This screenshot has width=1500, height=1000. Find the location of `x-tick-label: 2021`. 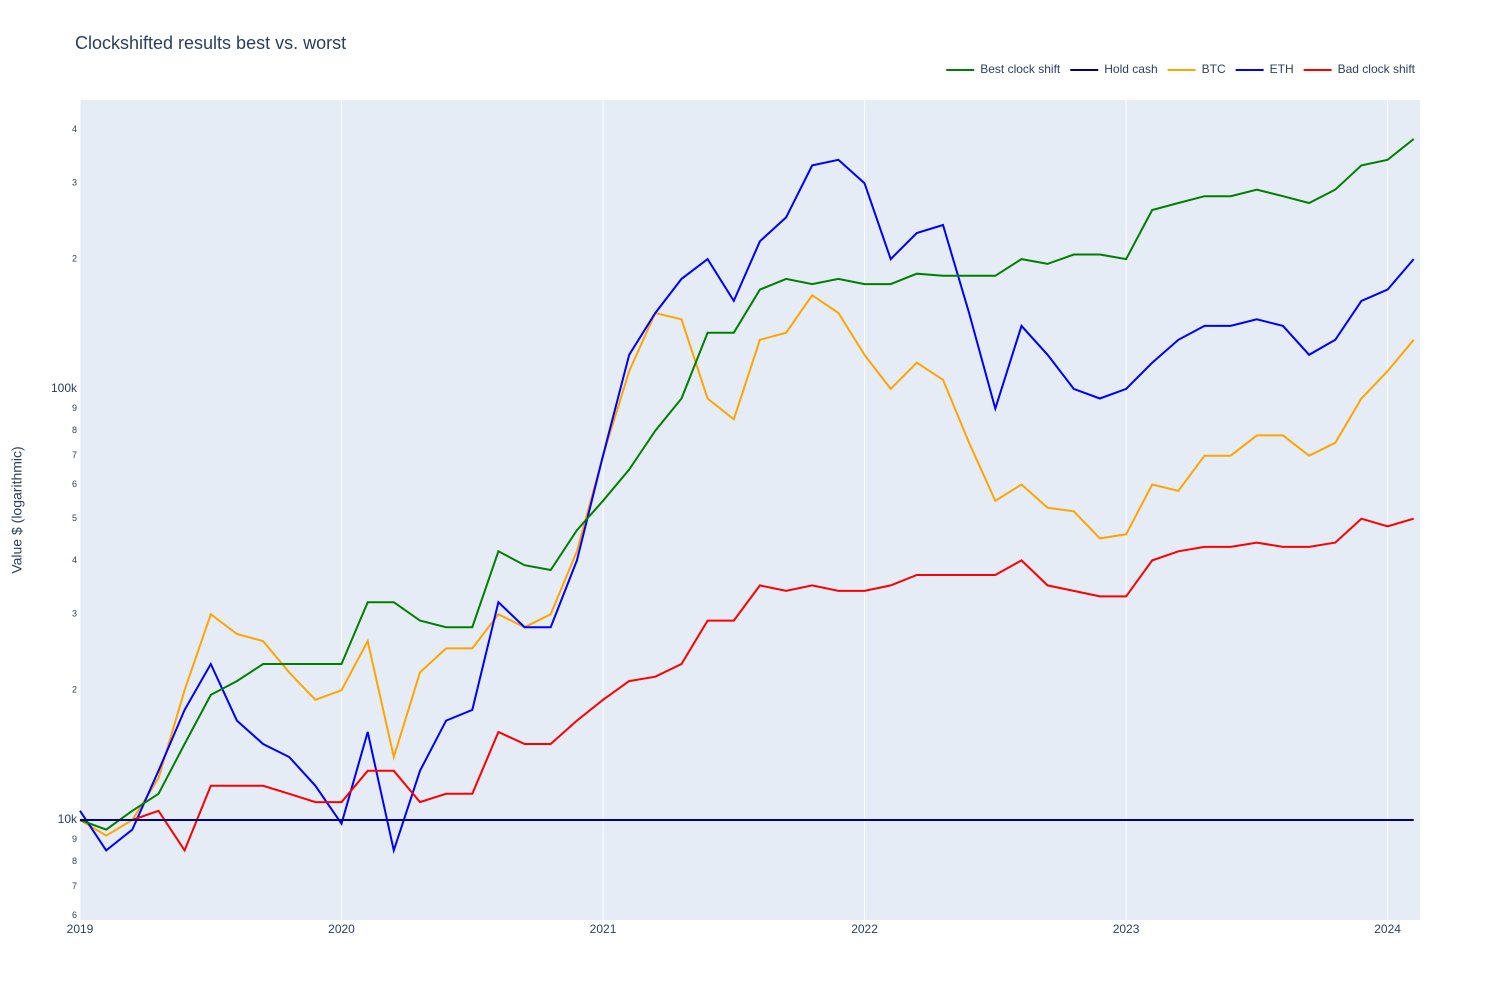

x-tick-label: 2021 is located at coordinates (603, 929).